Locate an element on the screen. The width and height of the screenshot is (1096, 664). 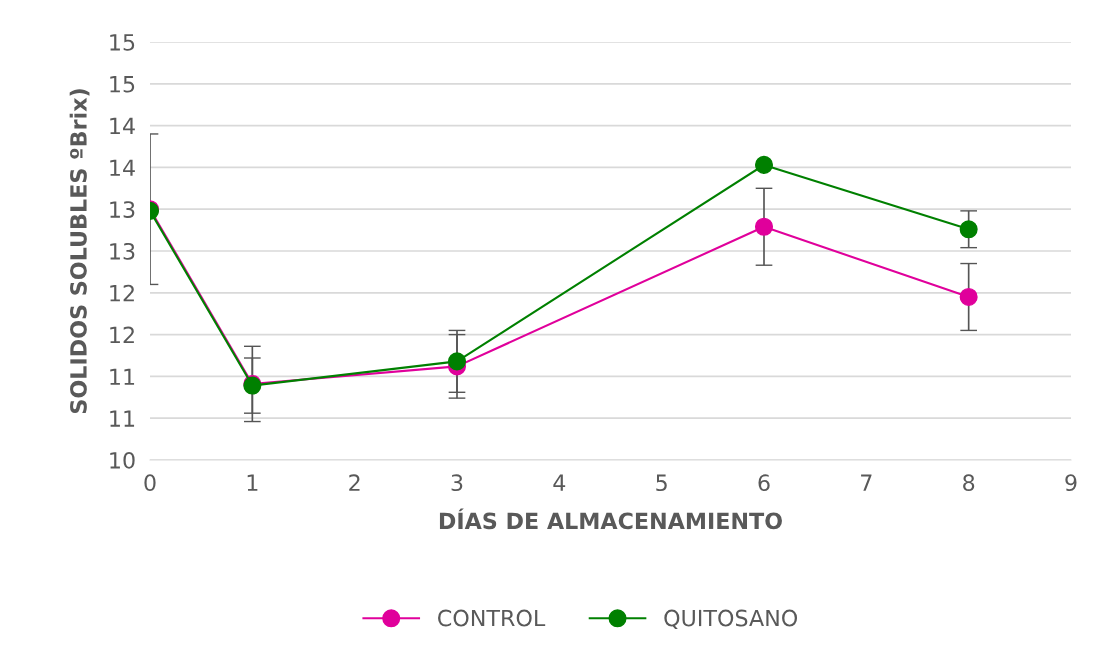
x-tick-label: 8 is located at coordinates (969, 483).